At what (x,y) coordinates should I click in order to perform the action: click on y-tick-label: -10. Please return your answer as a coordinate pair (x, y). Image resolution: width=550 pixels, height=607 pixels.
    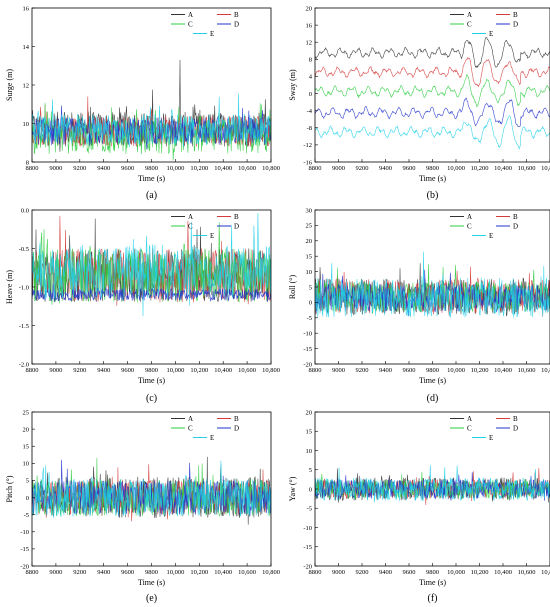
    Looking at the image, I should click on (24, 532).